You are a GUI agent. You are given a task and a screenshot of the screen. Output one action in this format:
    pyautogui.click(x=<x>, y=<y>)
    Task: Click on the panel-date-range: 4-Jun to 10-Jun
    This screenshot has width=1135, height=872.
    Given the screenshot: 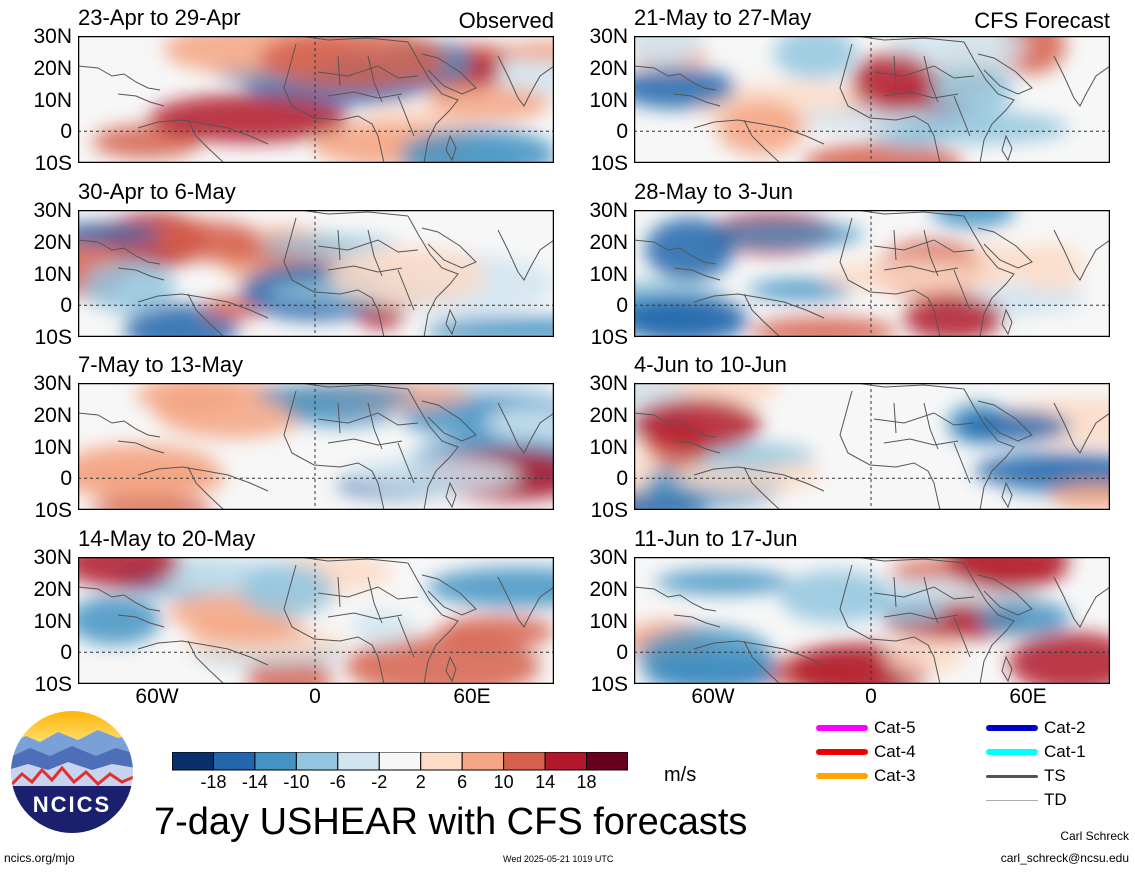 What is the action you would take?
    pyautogui.click(x=710, y=364)
    